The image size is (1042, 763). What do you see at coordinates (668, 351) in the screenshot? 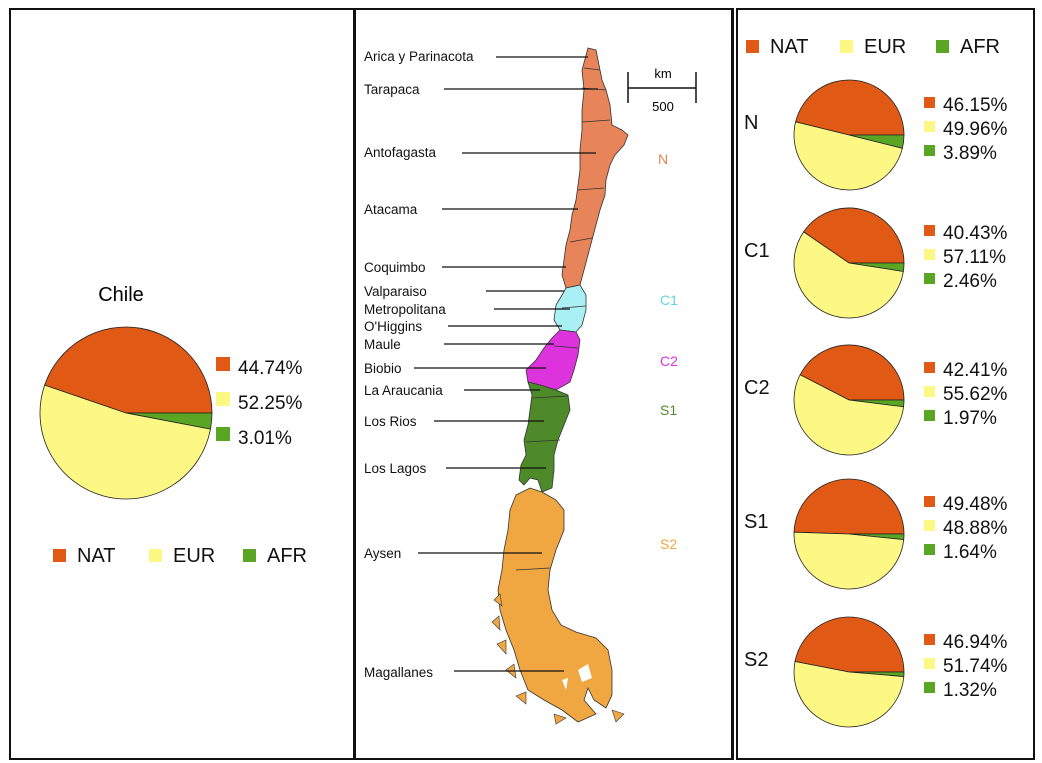
I see `map-zone-labels: N C1 C2 S1 S2` at bounding box center [668, 351].